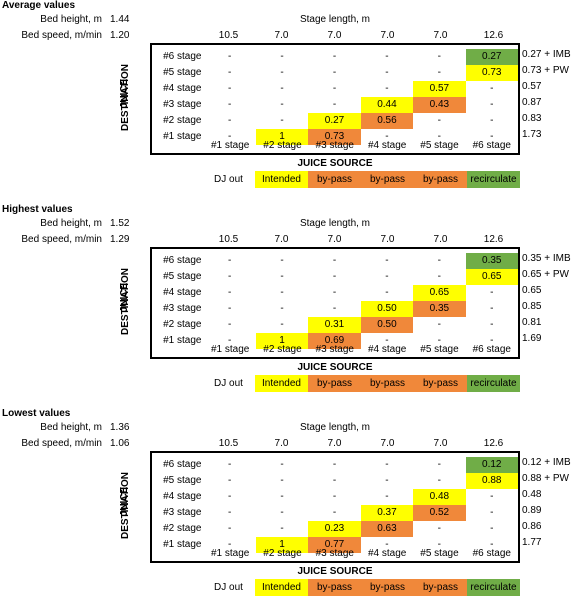 The image size is (576, 604). Describe the element at coordinates (493, 587) in the screenshot. I see `legend-item: recirculate` at that location.